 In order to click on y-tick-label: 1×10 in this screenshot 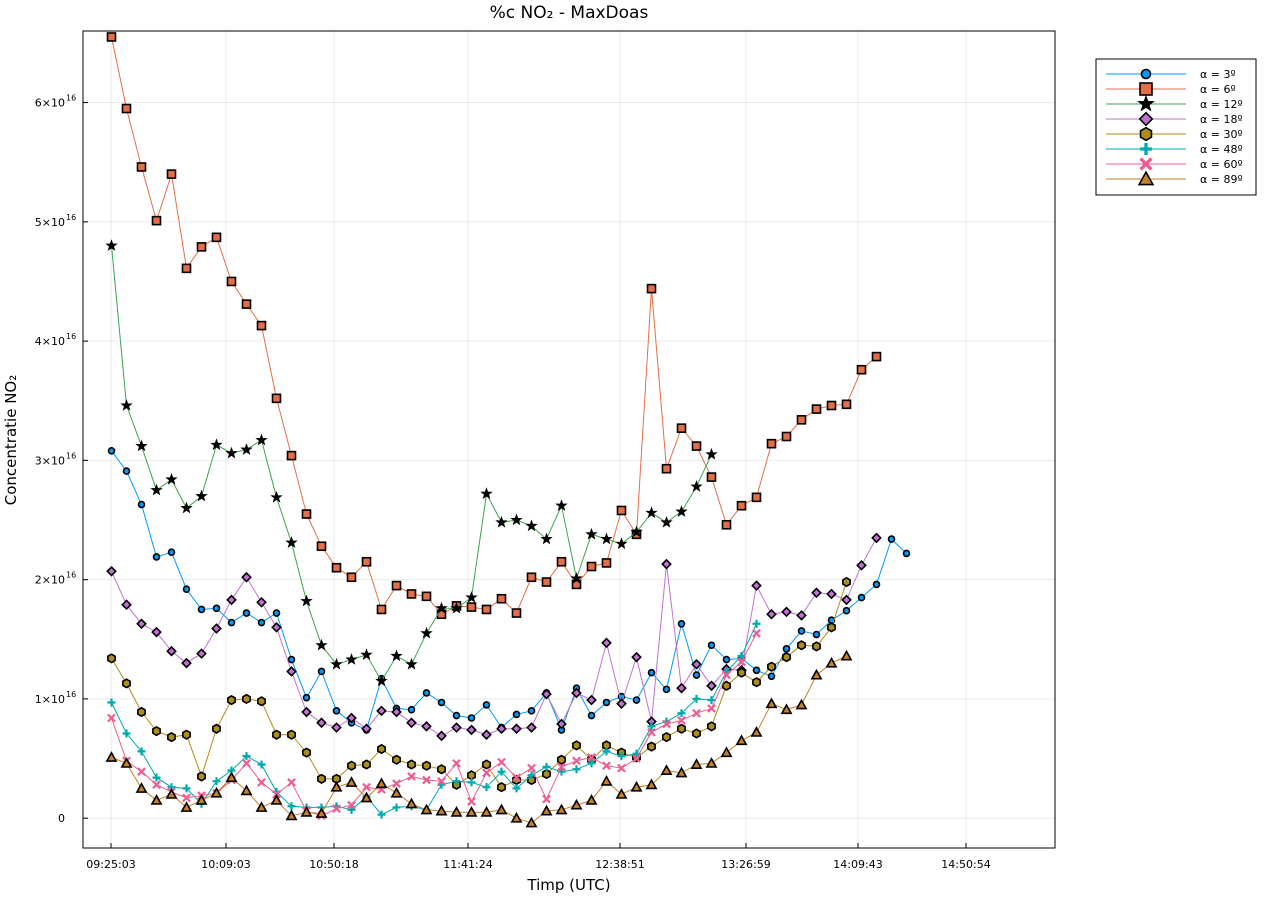, I will do `click(50, 699)`.